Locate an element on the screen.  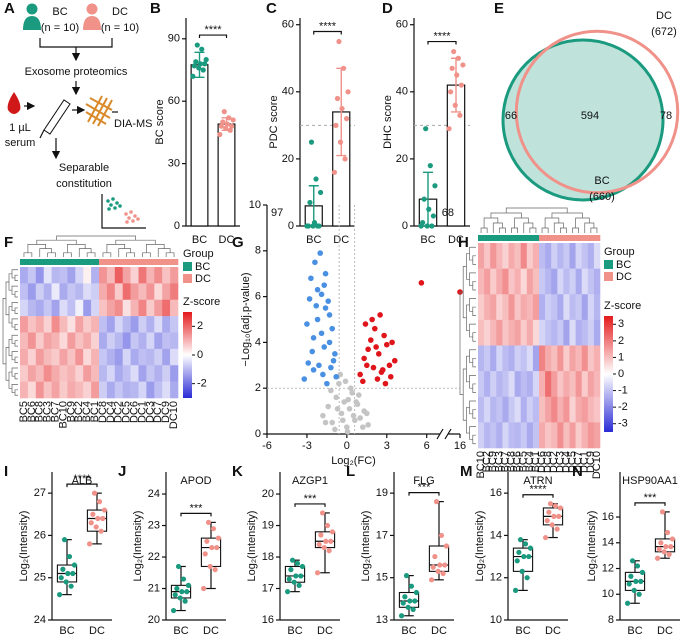
legend-label: DC is located at coordinates (203, 279).